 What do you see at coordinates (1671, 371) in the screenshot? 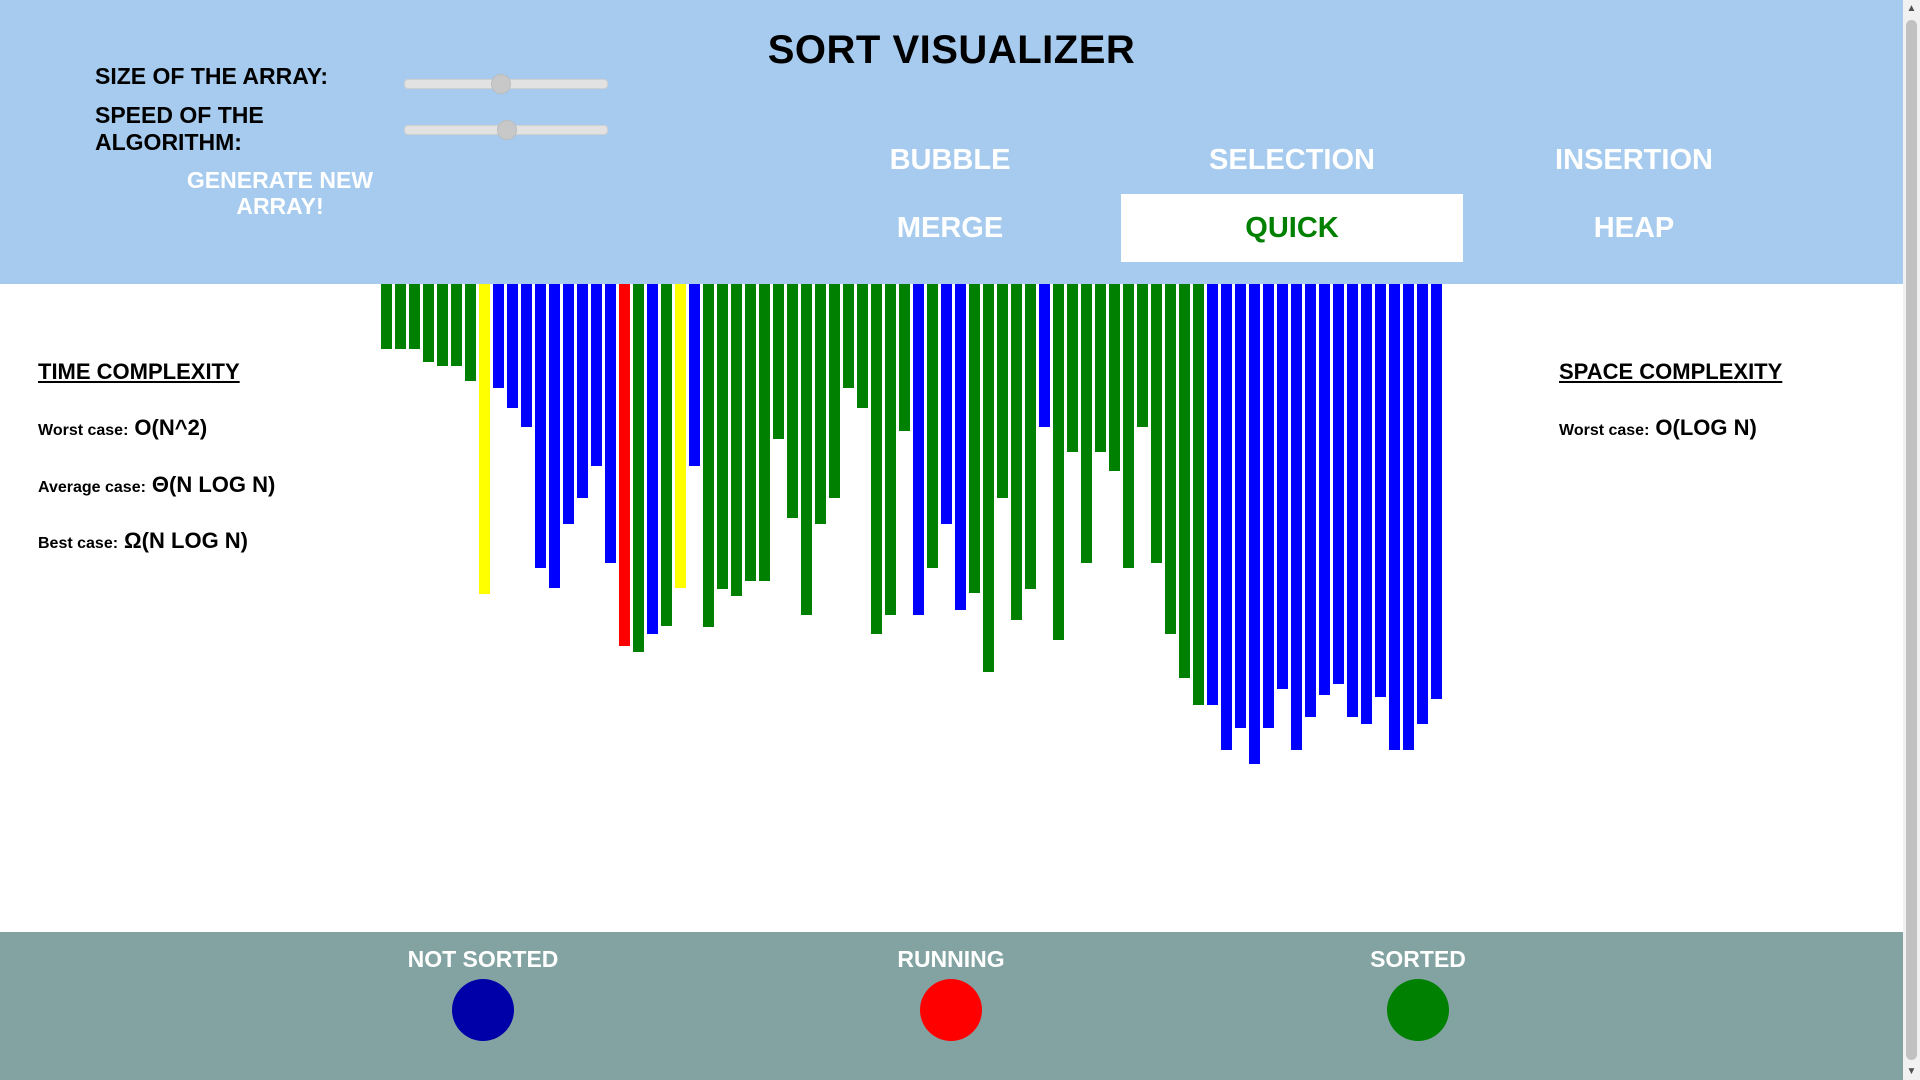
I see `space-complexity-heading: SPACE COMPLEXITY` at bounding box center [1671, 371].